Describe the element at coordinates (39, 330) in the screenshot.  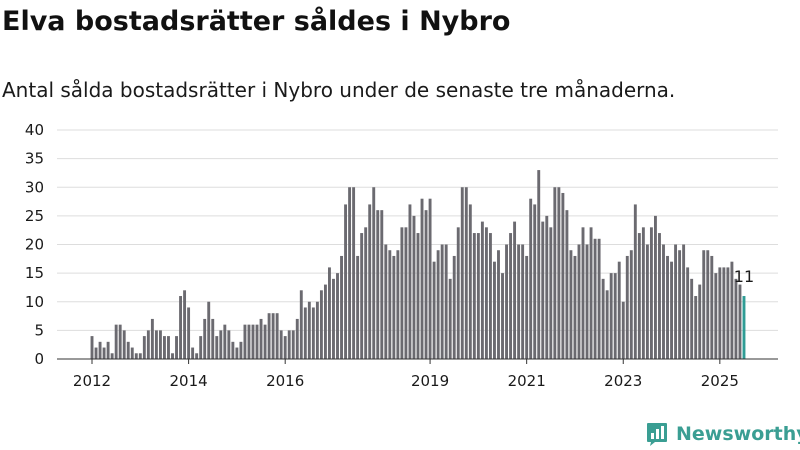
I see `y-tick-label: 5` at that location.